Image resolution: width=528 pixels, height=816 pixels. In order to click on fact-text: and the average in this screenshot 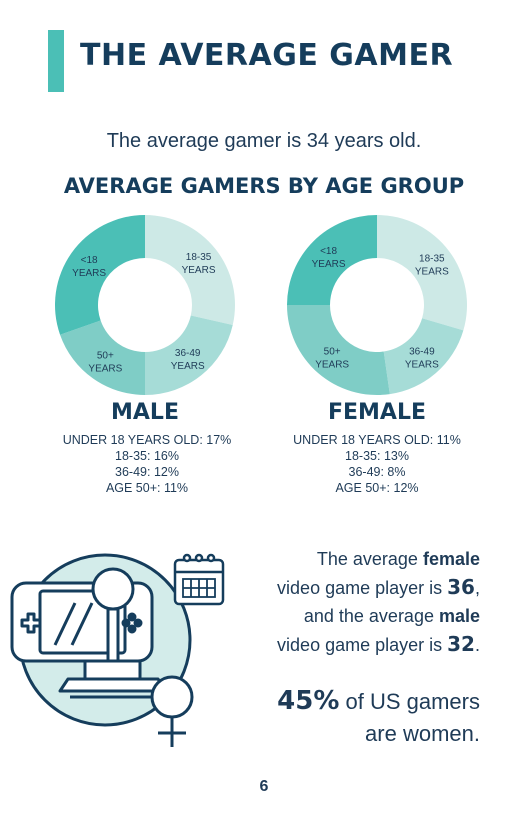, I will do `click(371, 616)`.